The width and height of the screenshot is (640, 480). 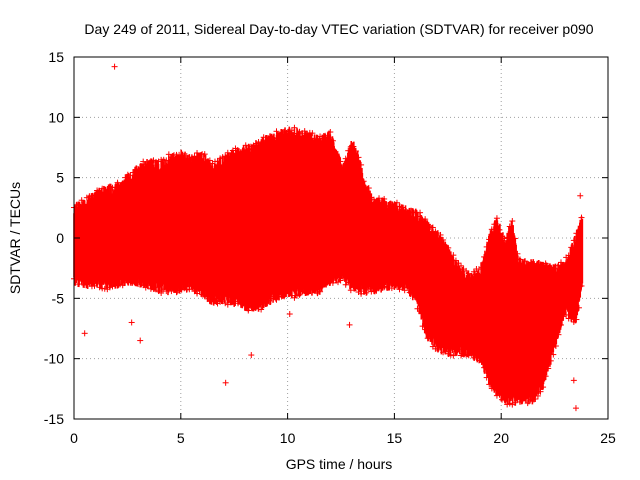 I want to click on y-axis-label: SDTVAR / TECUs, so click(x=15, y=238).